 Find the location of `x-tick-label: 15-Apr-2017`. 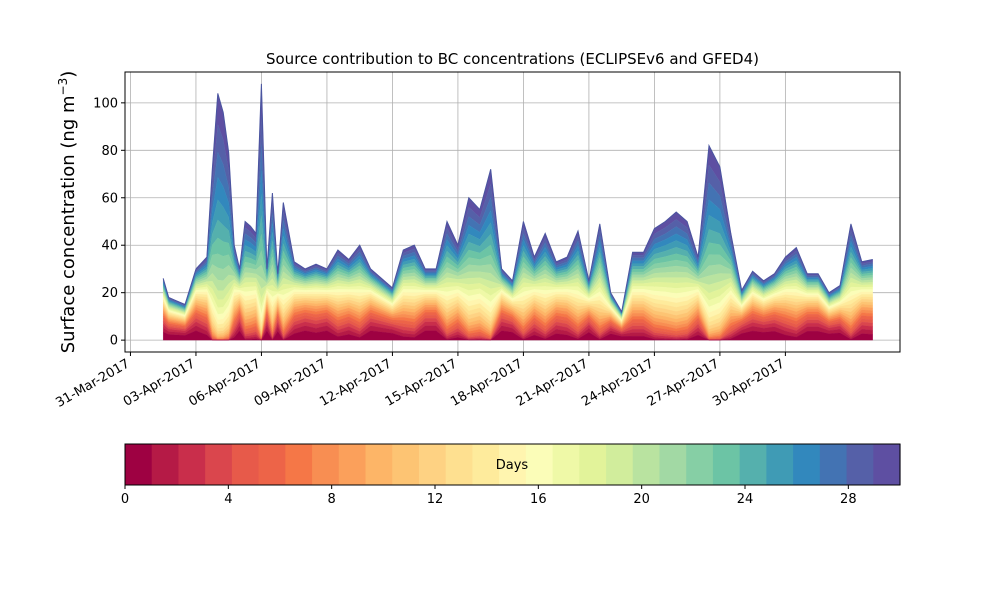

x-tick-label: 15-Apr-2017 is located at coordinates (421, 382).